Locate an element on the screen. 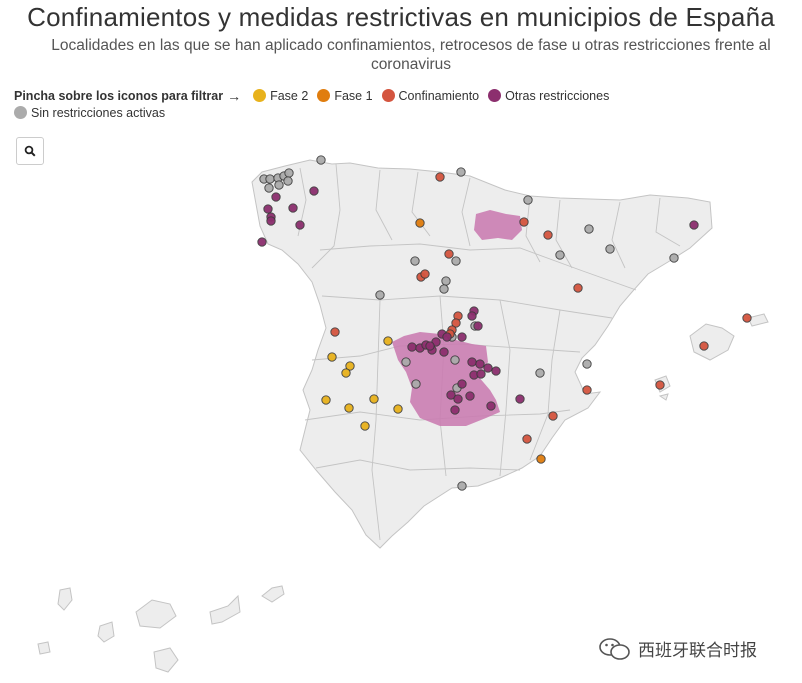 The width and height of the screenshot is (802, 683). legend-label: Fase 1 is located at coordinates (353, 95).